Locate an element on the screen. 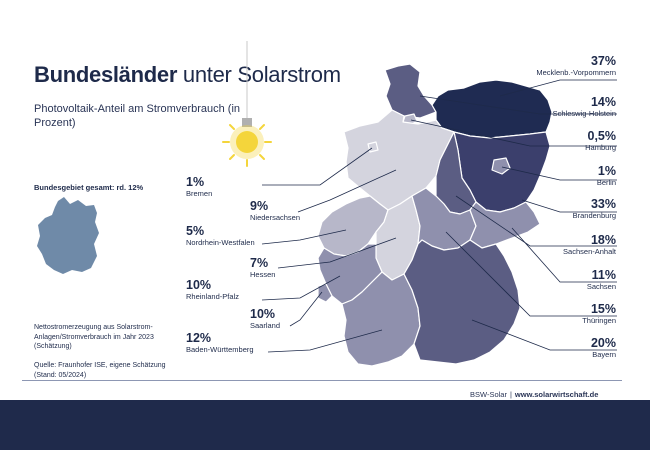 The width and height of the screenshot is (650, 450). leader-st is located at coordinates (536, 221).